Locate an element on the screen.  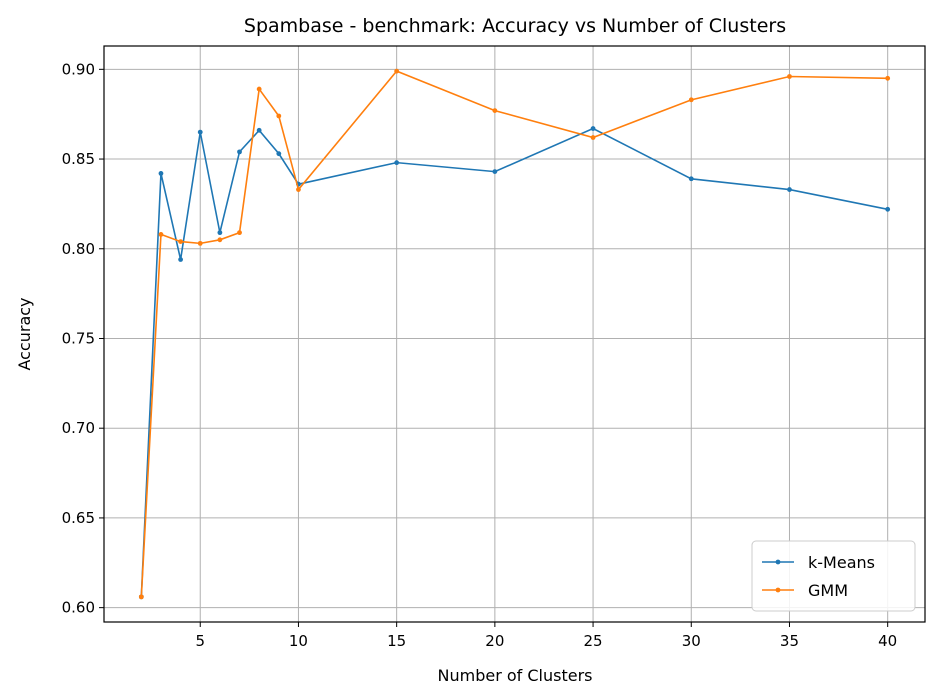
legend: k-Means GMM is located at coordinates (833, 576).